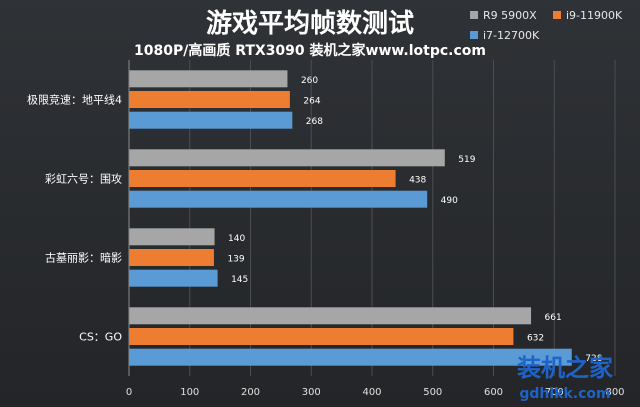 This screenshot has height=407, width=640. What do you see at coordinates (235, 260) in the screenshot?
I see `data-label: 139` at bounding box center [235, 260].